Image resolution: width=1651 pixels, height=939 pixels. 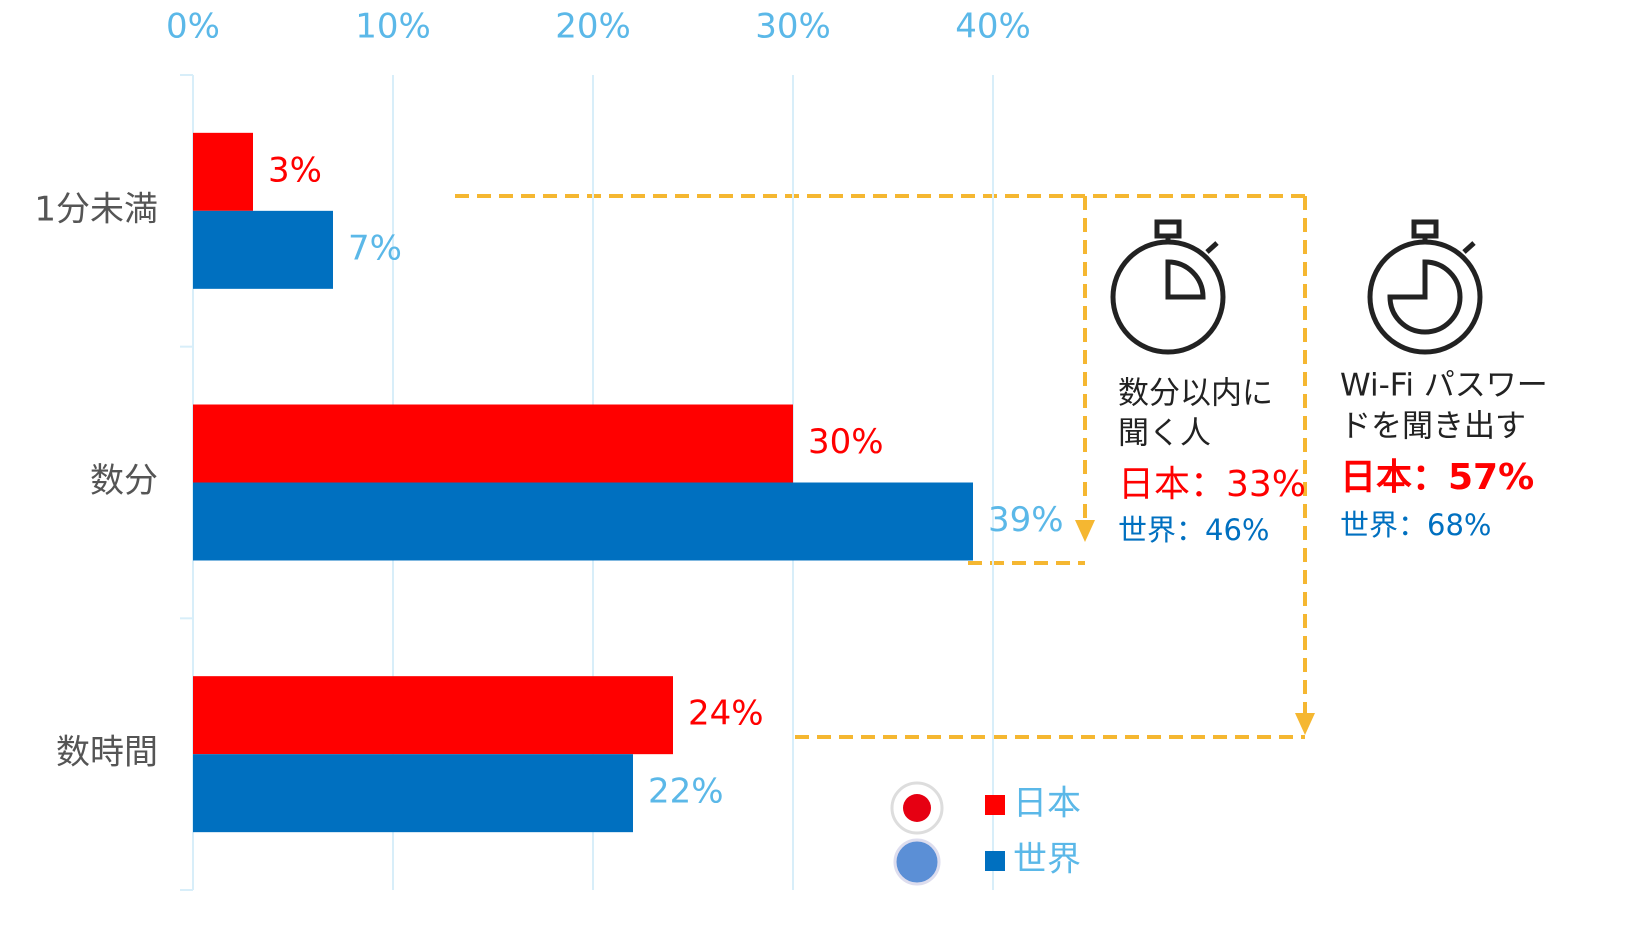 What do you see at coordinates (917, 808) in the screenshot?
I see `flag-icon` at bounding box center [917, 808].